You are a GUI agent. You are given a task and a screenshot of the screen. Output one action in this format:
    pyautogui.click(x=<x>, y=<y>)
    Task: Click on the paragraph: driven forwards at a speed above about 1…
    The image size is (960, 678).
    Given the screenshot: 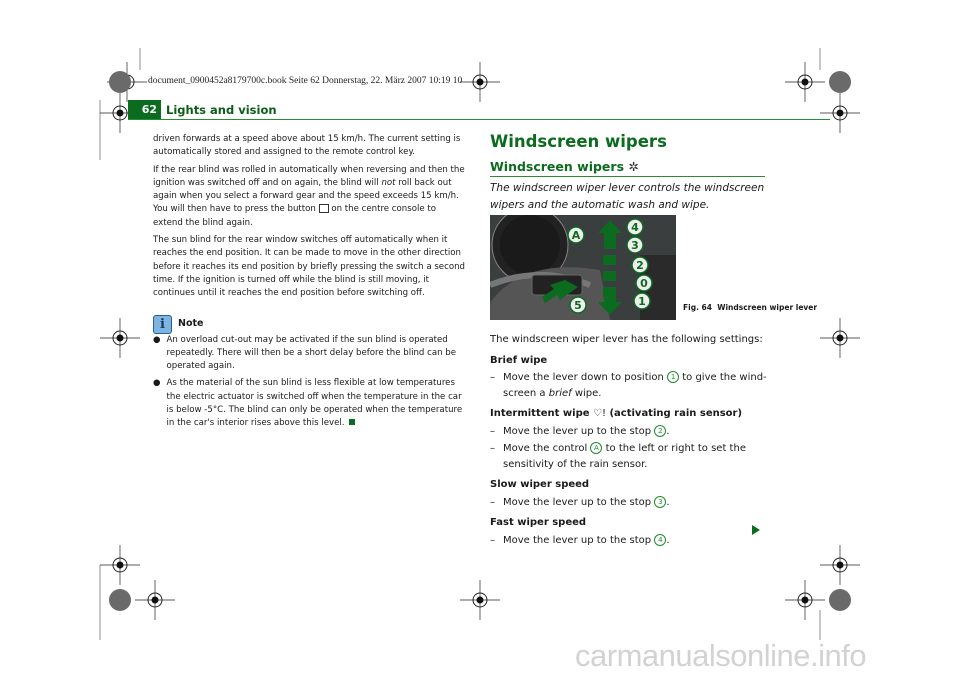 What is the action you would take?
    pyautogui.click(x=307, y=146)
    